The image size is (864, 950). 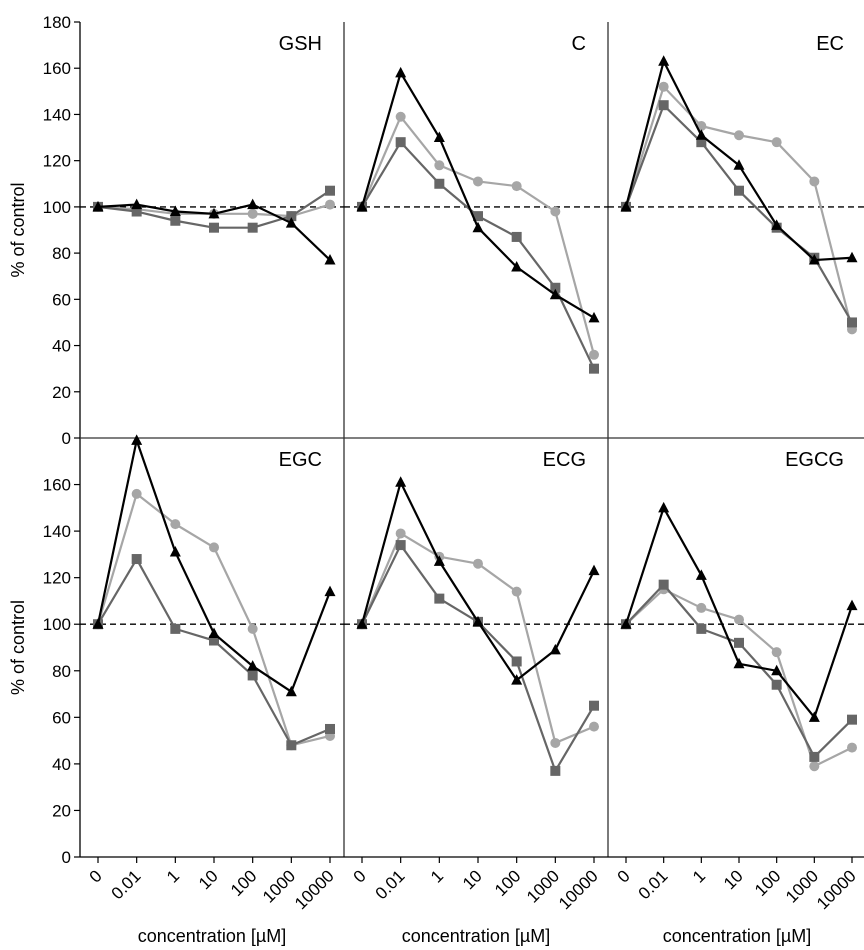 I want to click on y-tick-label: 80, so click(x=61, y=671).